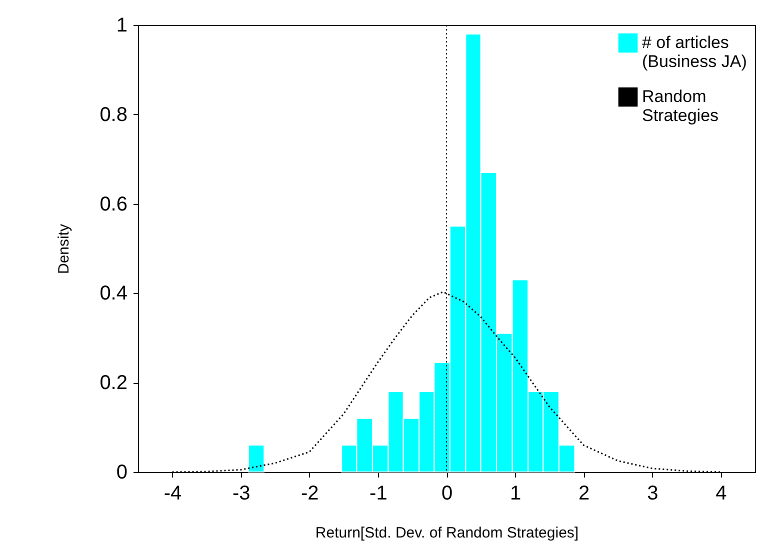  I want to click on y-axis-title: Density, so click(64, 249).